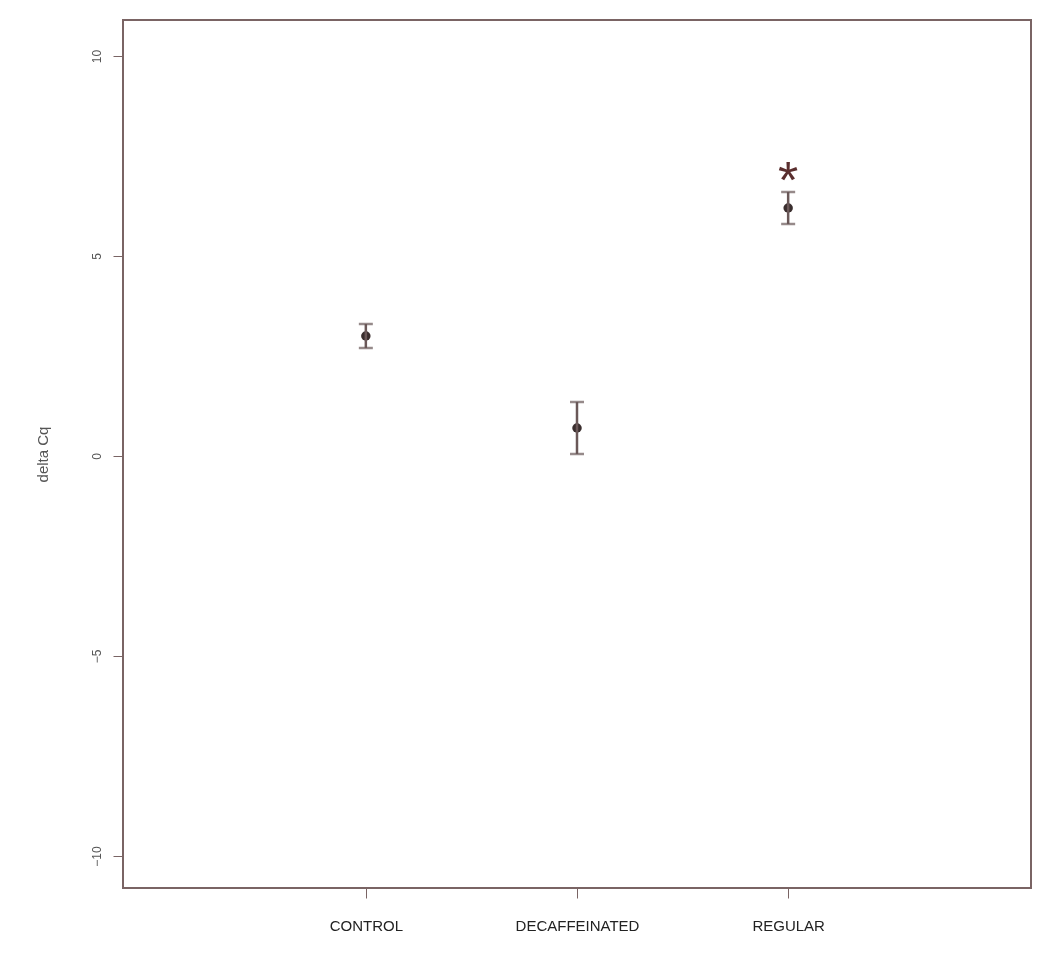  What do you see at coordinates (96, 56) in the screenshot?
I see `y-tick-label: 10` at bounding box center [96, 56].